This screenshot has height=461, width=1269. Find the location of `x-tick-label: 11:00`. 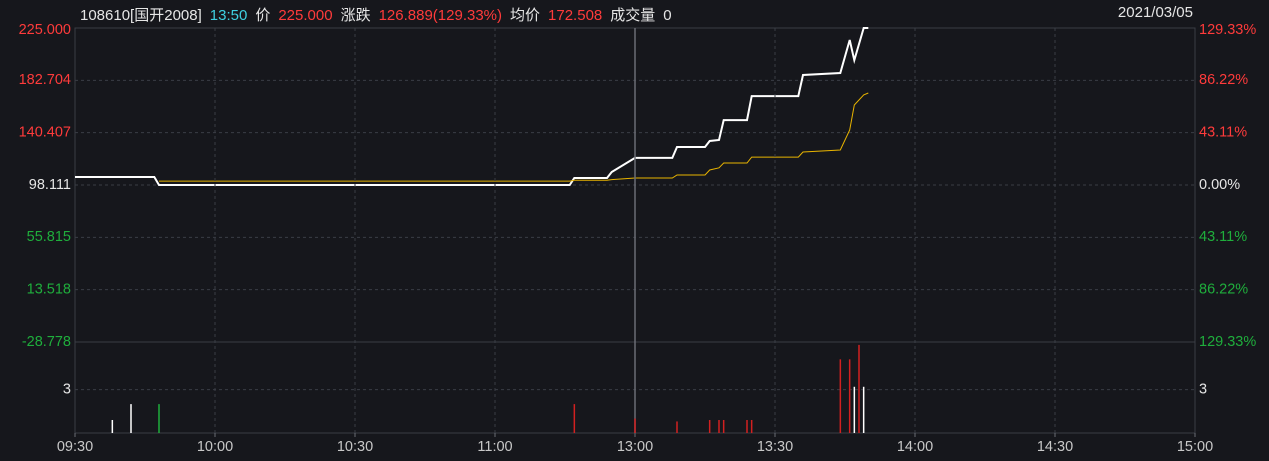

x-tick-label: 11:00 is located at coordinates (494, 447).